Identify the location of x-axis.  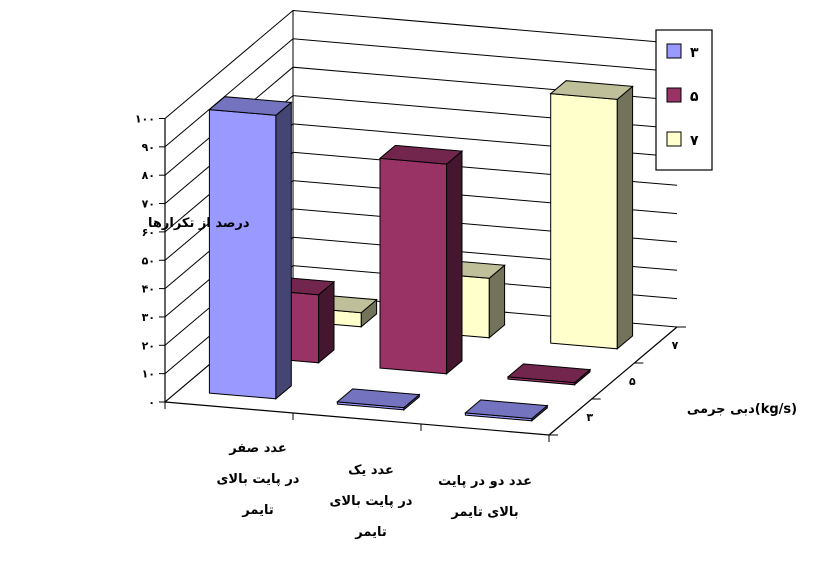
(357, 418).